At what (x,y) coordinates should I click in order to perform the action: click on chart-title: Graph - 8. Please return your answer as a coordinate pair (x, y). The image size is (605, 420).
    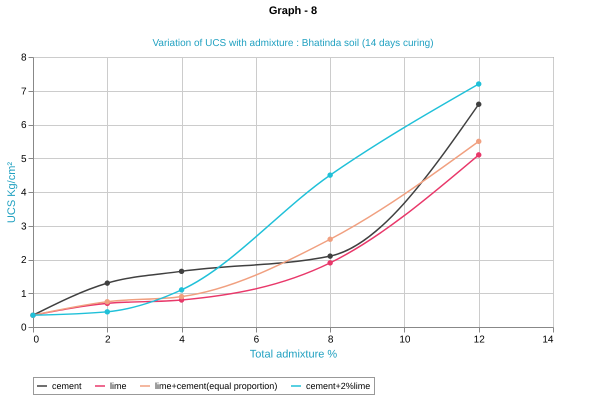
    Looking at the image, I should click on (293, 11).